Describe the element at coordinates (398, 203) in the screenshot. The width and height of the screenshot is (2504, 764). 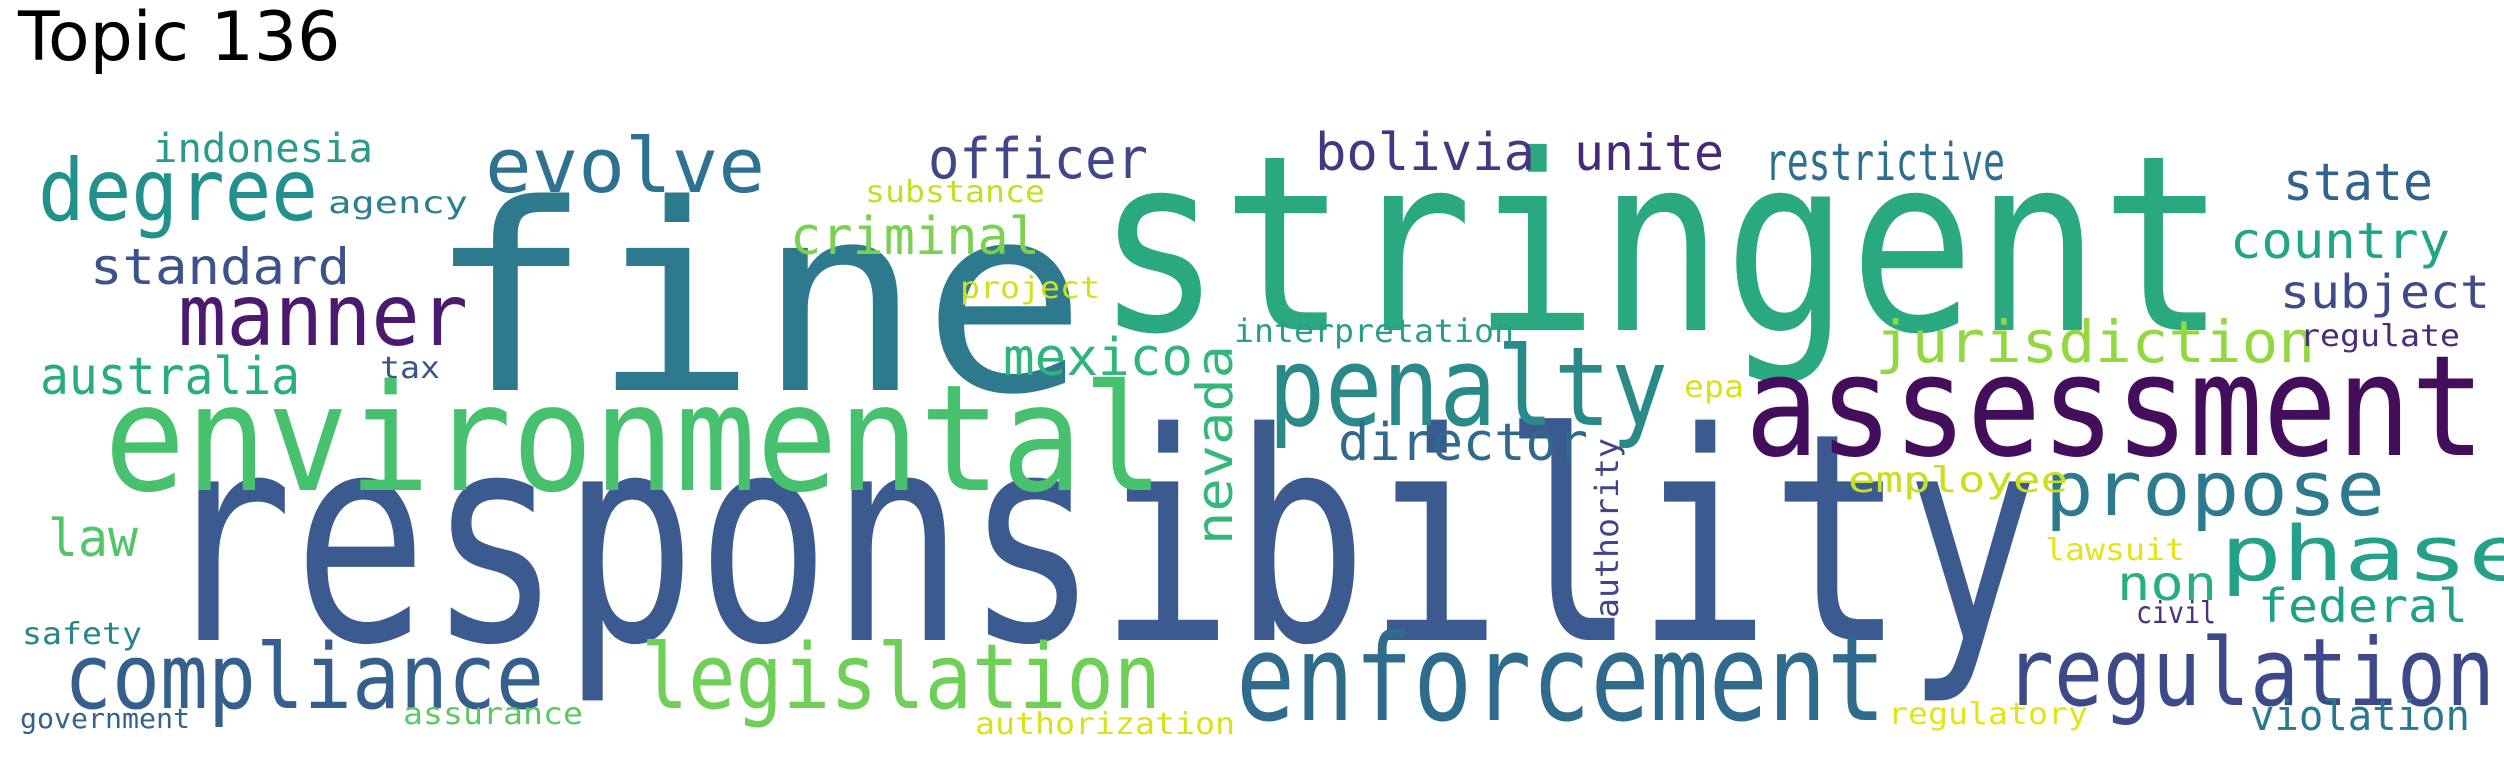
I see `word-agency: agency` at that location.